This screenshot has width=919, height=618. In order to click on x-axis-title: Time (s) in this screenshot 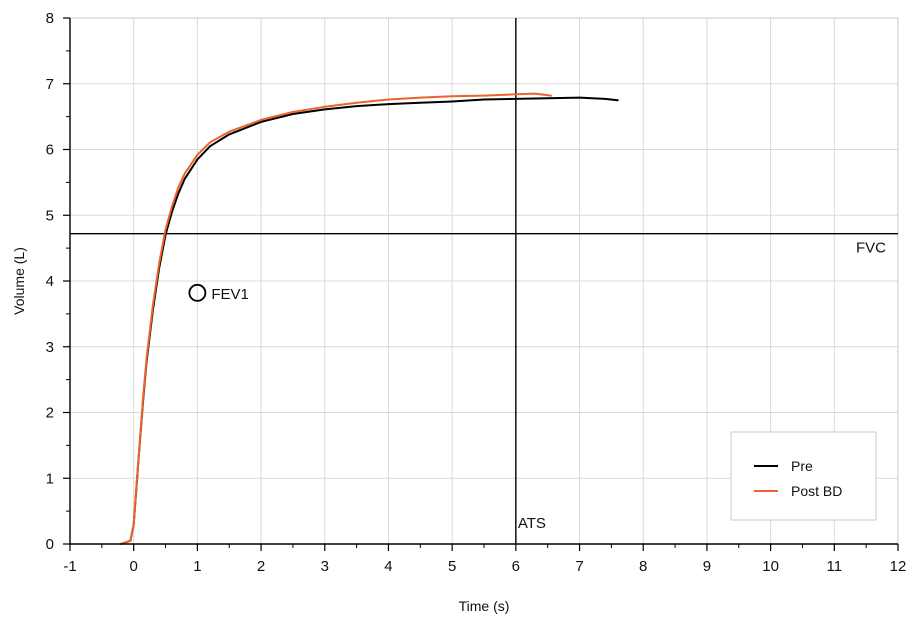, I will do `click(484, 606)`.